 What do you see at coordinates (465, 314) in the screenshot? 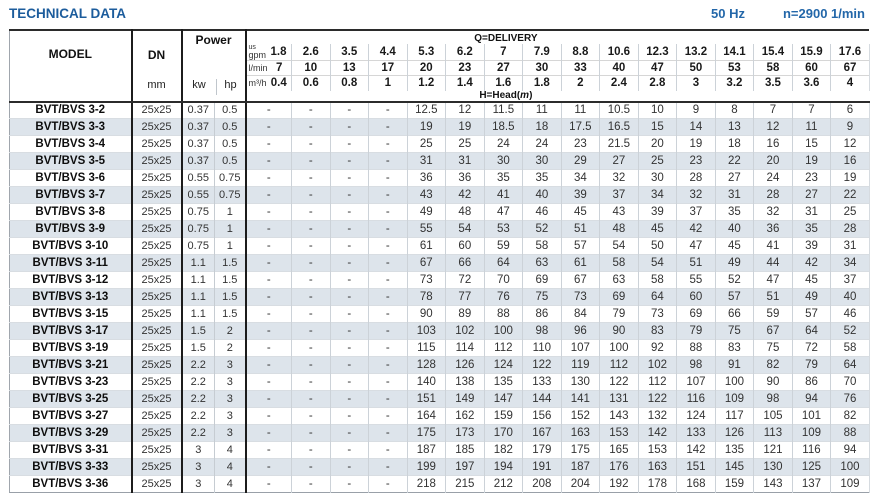
I see `head-value-cell: 89` at bounding box center [465, 314].